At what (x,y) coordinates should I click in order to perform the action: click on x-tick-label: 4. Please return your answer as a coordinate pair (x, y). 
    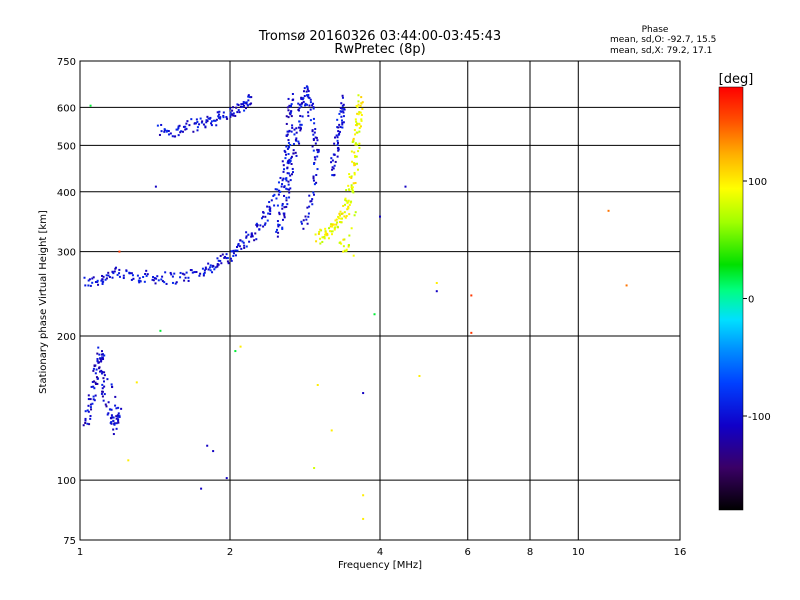
    Looking at the image, I should click on (380, 552).